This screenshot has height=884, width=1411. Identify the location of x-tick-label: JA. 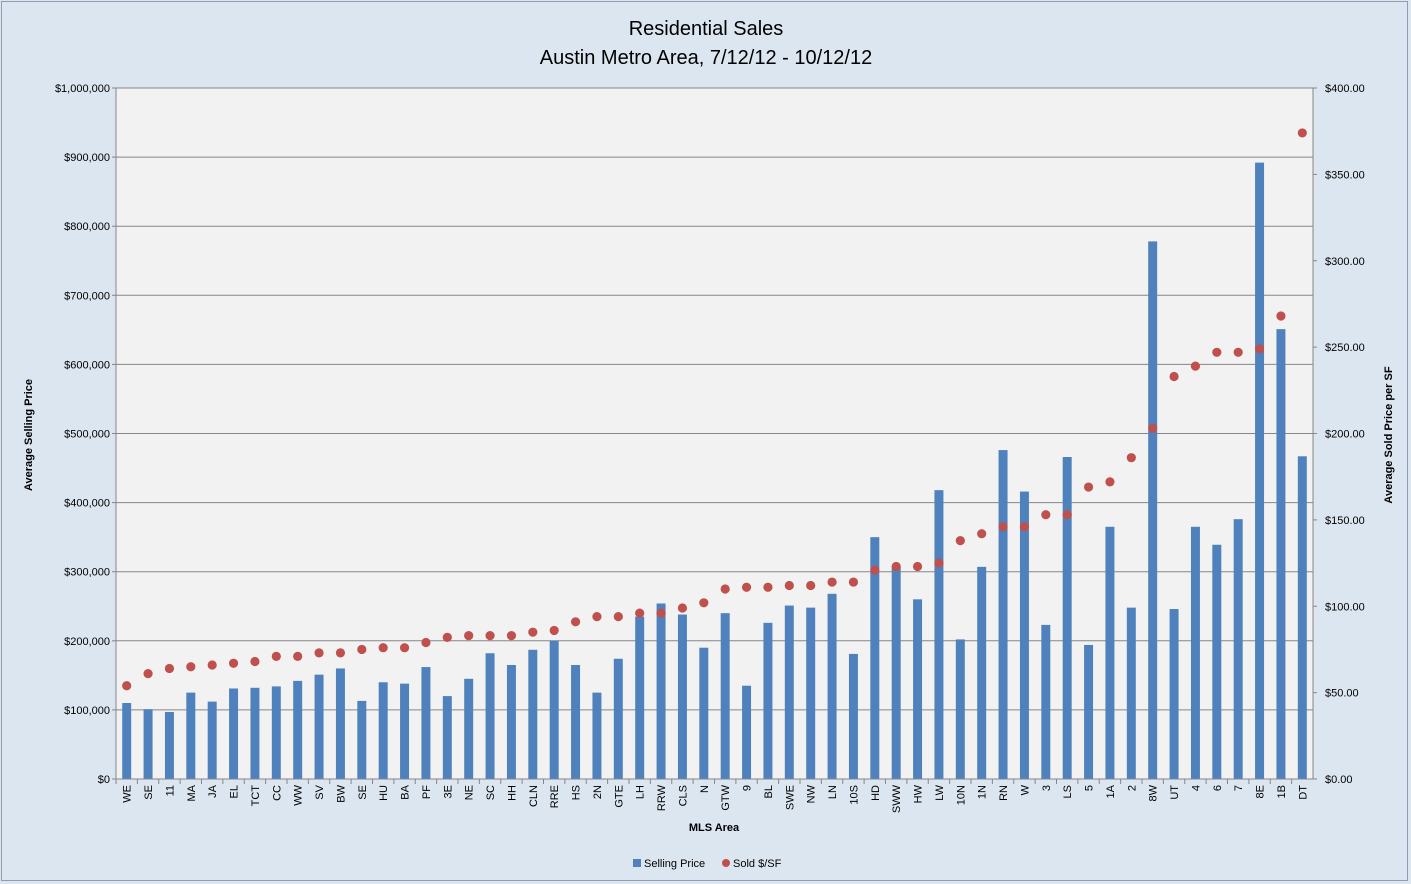
(213, 791).